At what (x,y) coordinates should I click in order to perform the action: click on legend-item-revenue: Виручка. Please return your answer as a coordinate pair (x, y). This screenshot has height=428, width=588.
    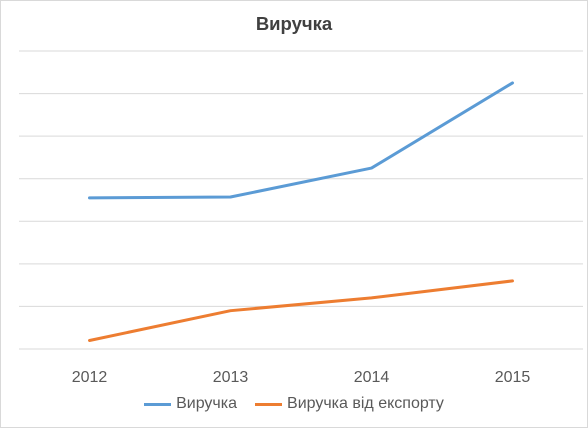
    Looking at the image, I should click on (190, 404).